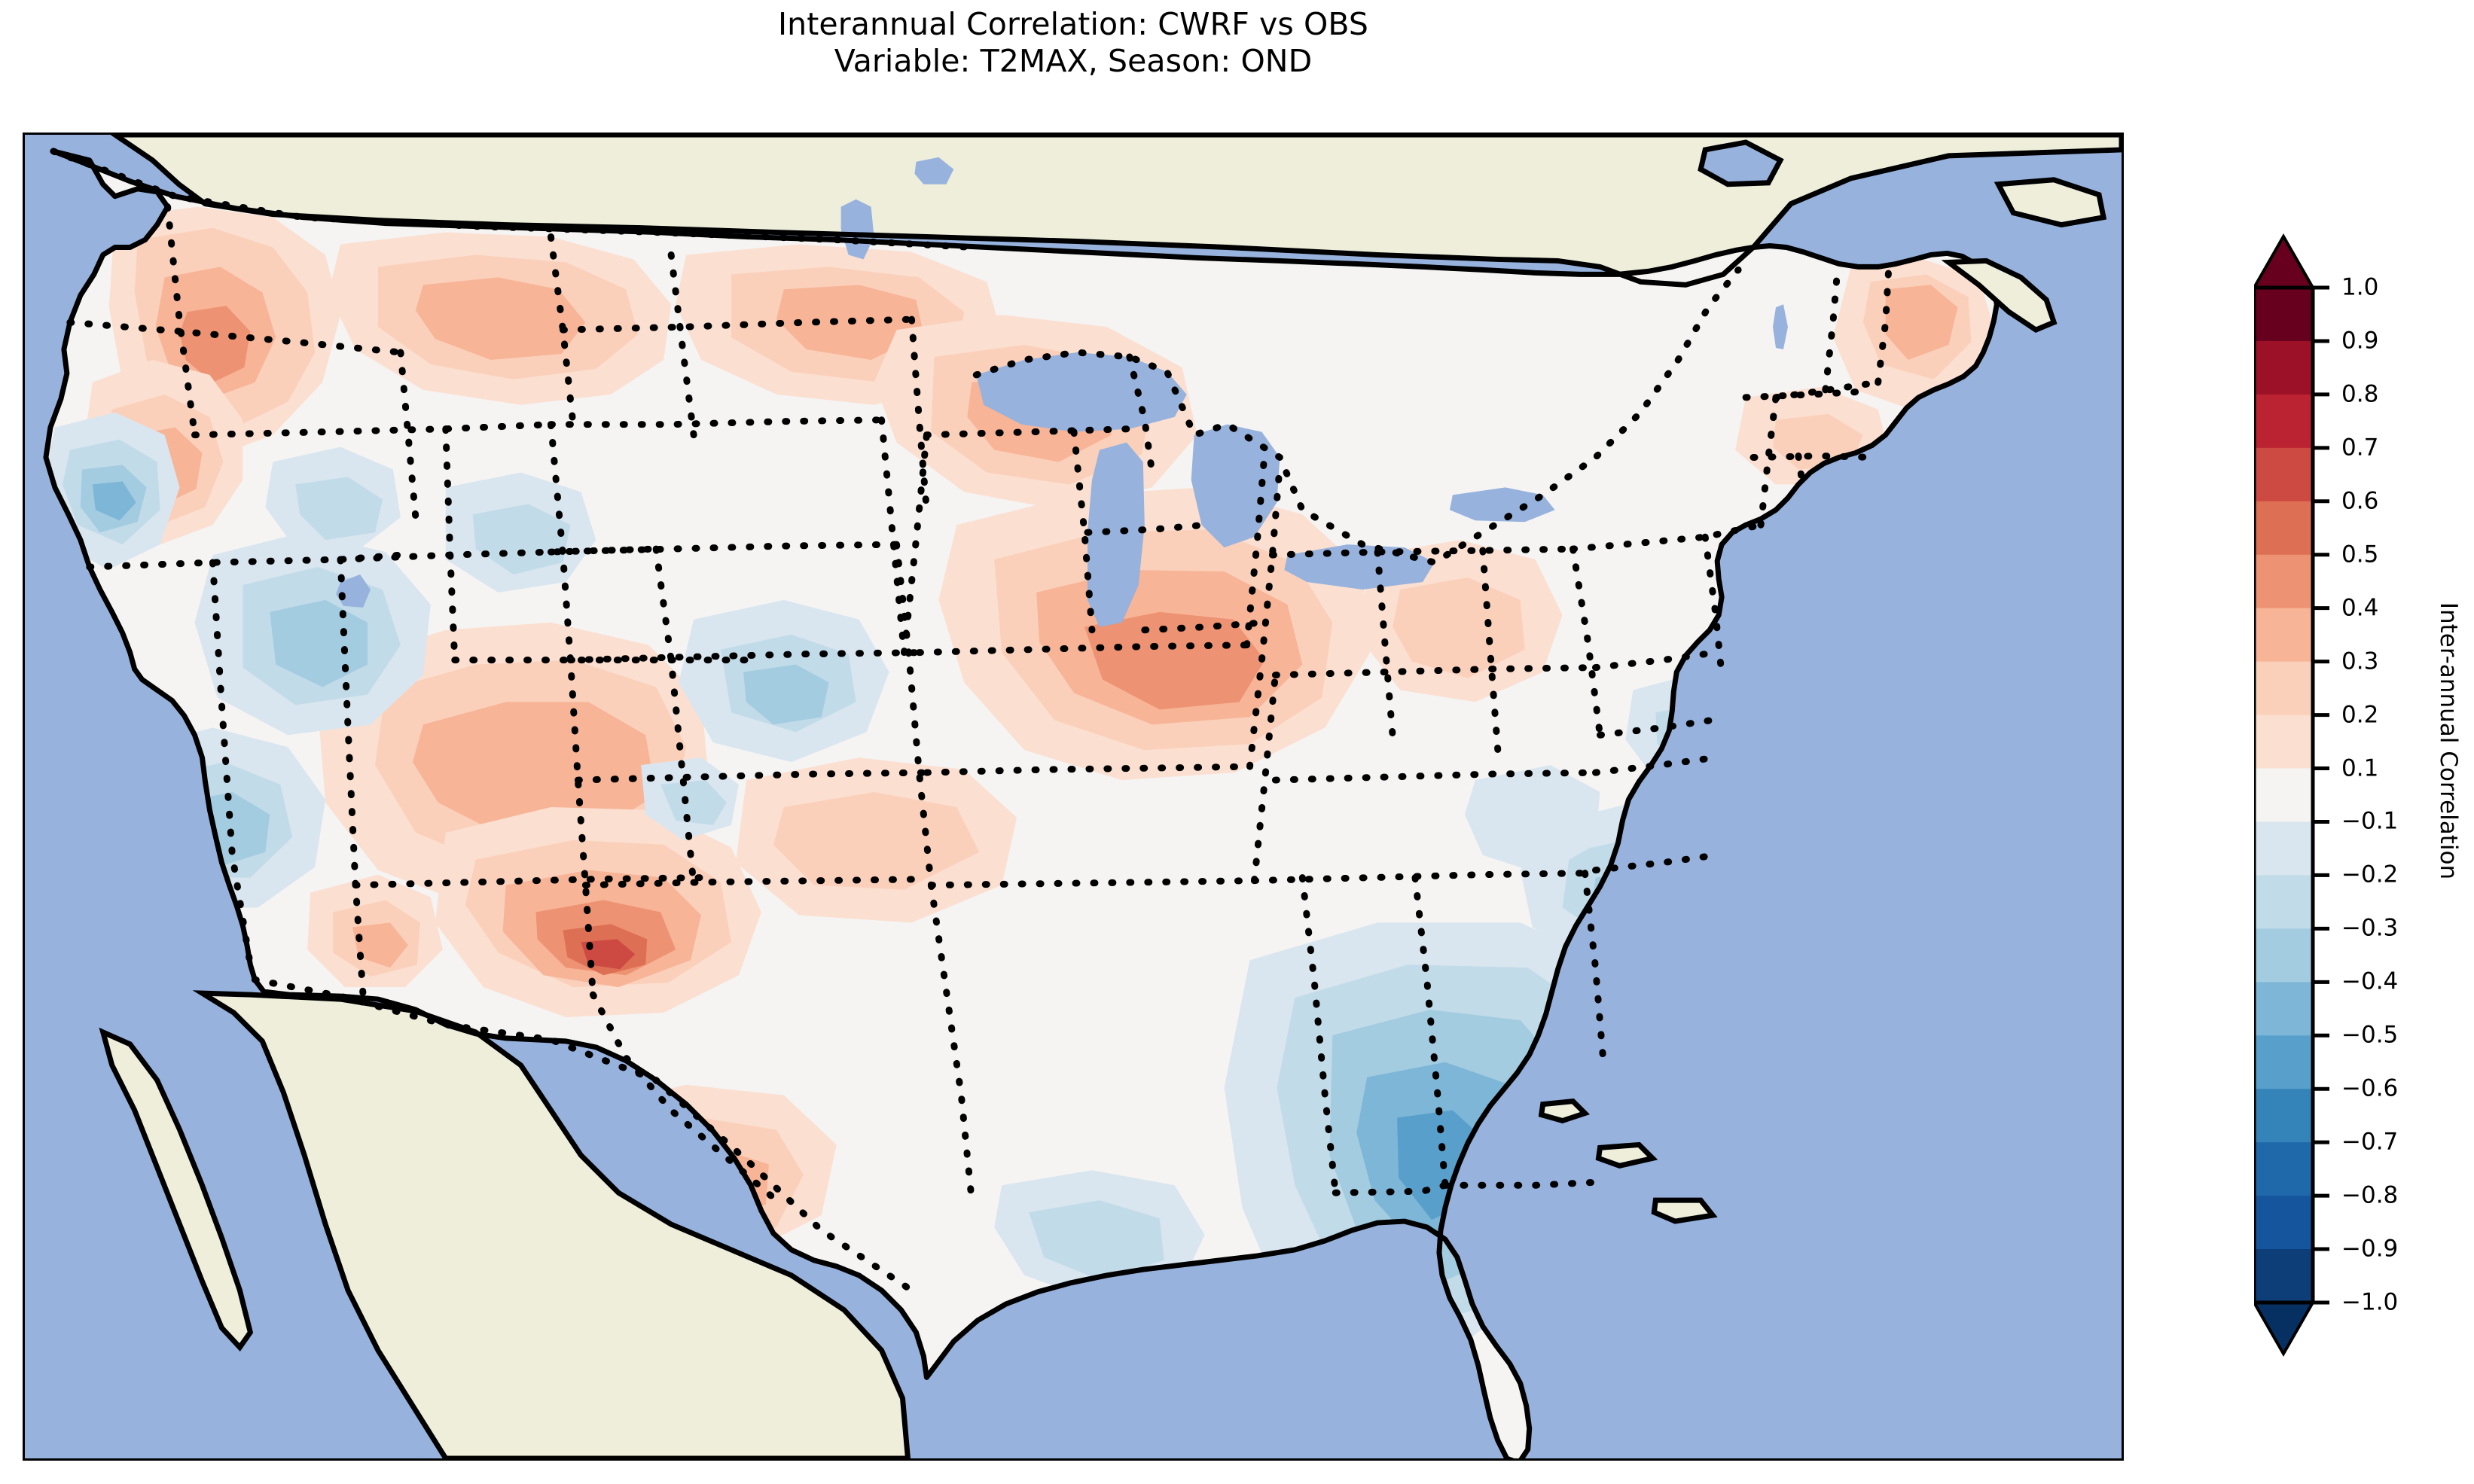  What do you see at coordinates (2370, 1142) in the screenshot?
I see `colorbar-tick-label: −0.7` at bounding box center [2370, 1142].